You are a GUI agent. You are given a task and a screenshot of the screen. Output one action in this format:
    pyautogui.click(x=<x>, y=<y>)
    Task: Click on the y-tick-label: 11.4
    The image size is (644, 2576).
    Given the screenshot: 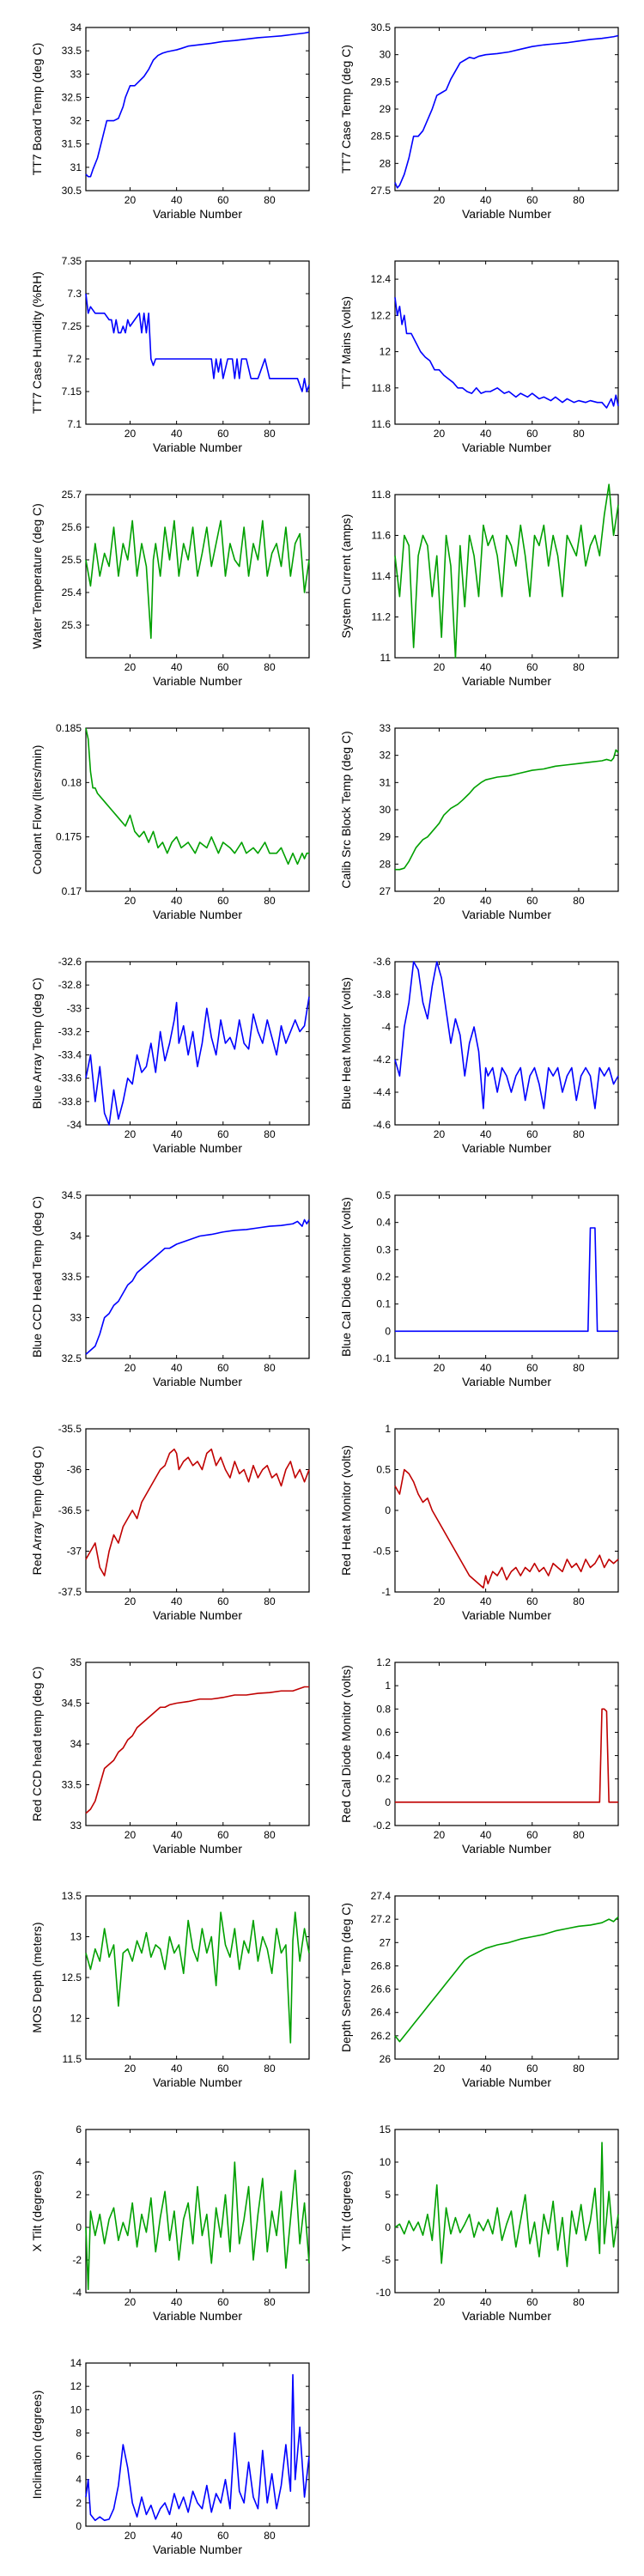 What is the action you would take?
    pyautogui.click(x=382, y=576)
    